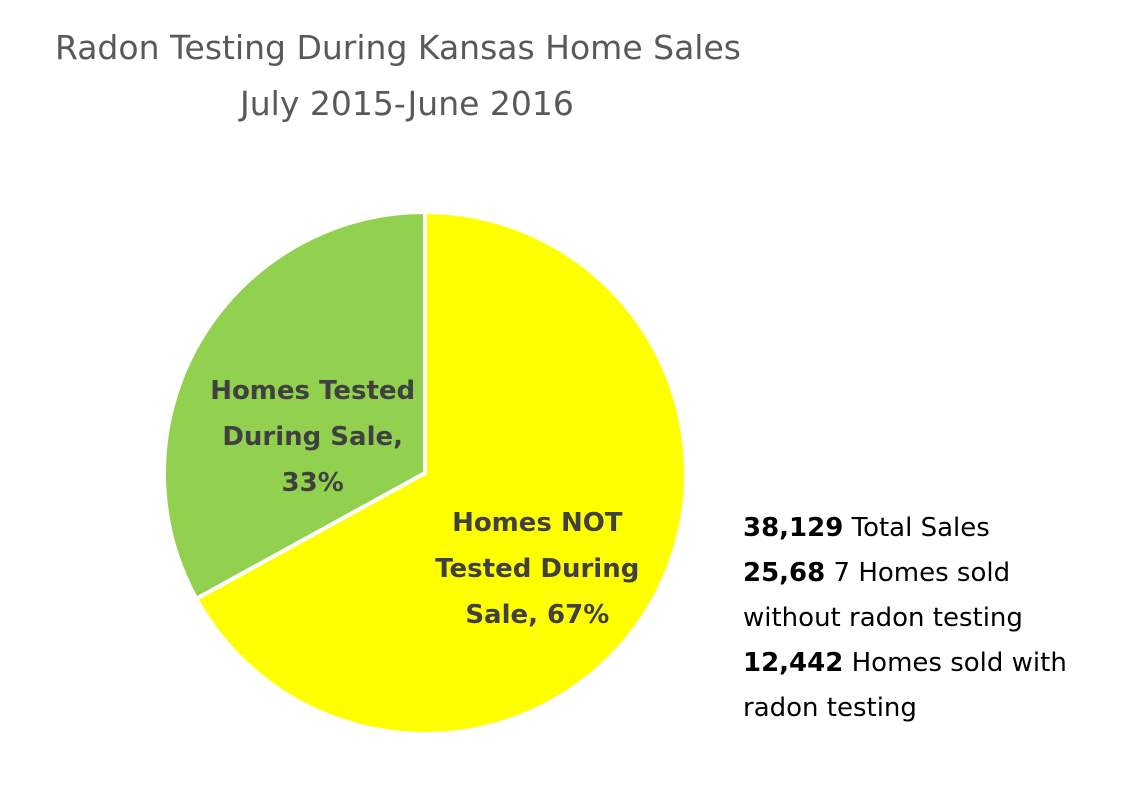  Describe the element at coordinates (407, 103) in the screenshot. I see `chart-subtitle: July 2015-June 2016` at that location.